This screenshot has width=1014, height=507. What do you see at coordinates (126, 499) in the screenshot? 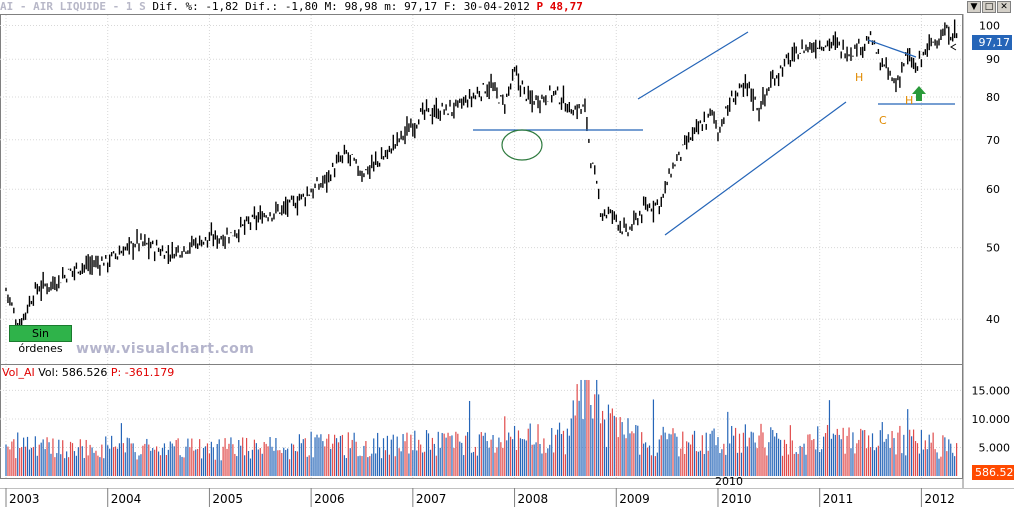
I see `year-label: 2004` at bounding box center [126, 499].